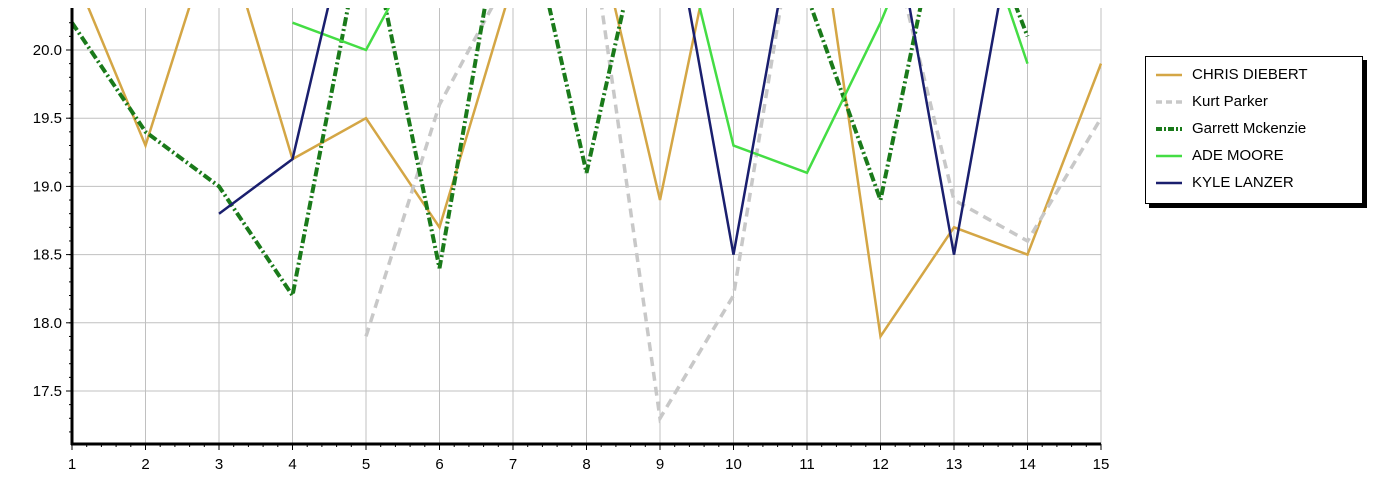  What do you see at coordinates (145, 464) in the screenshot?
I see `x-tick-label: 2` at bounding box center [145, 464].